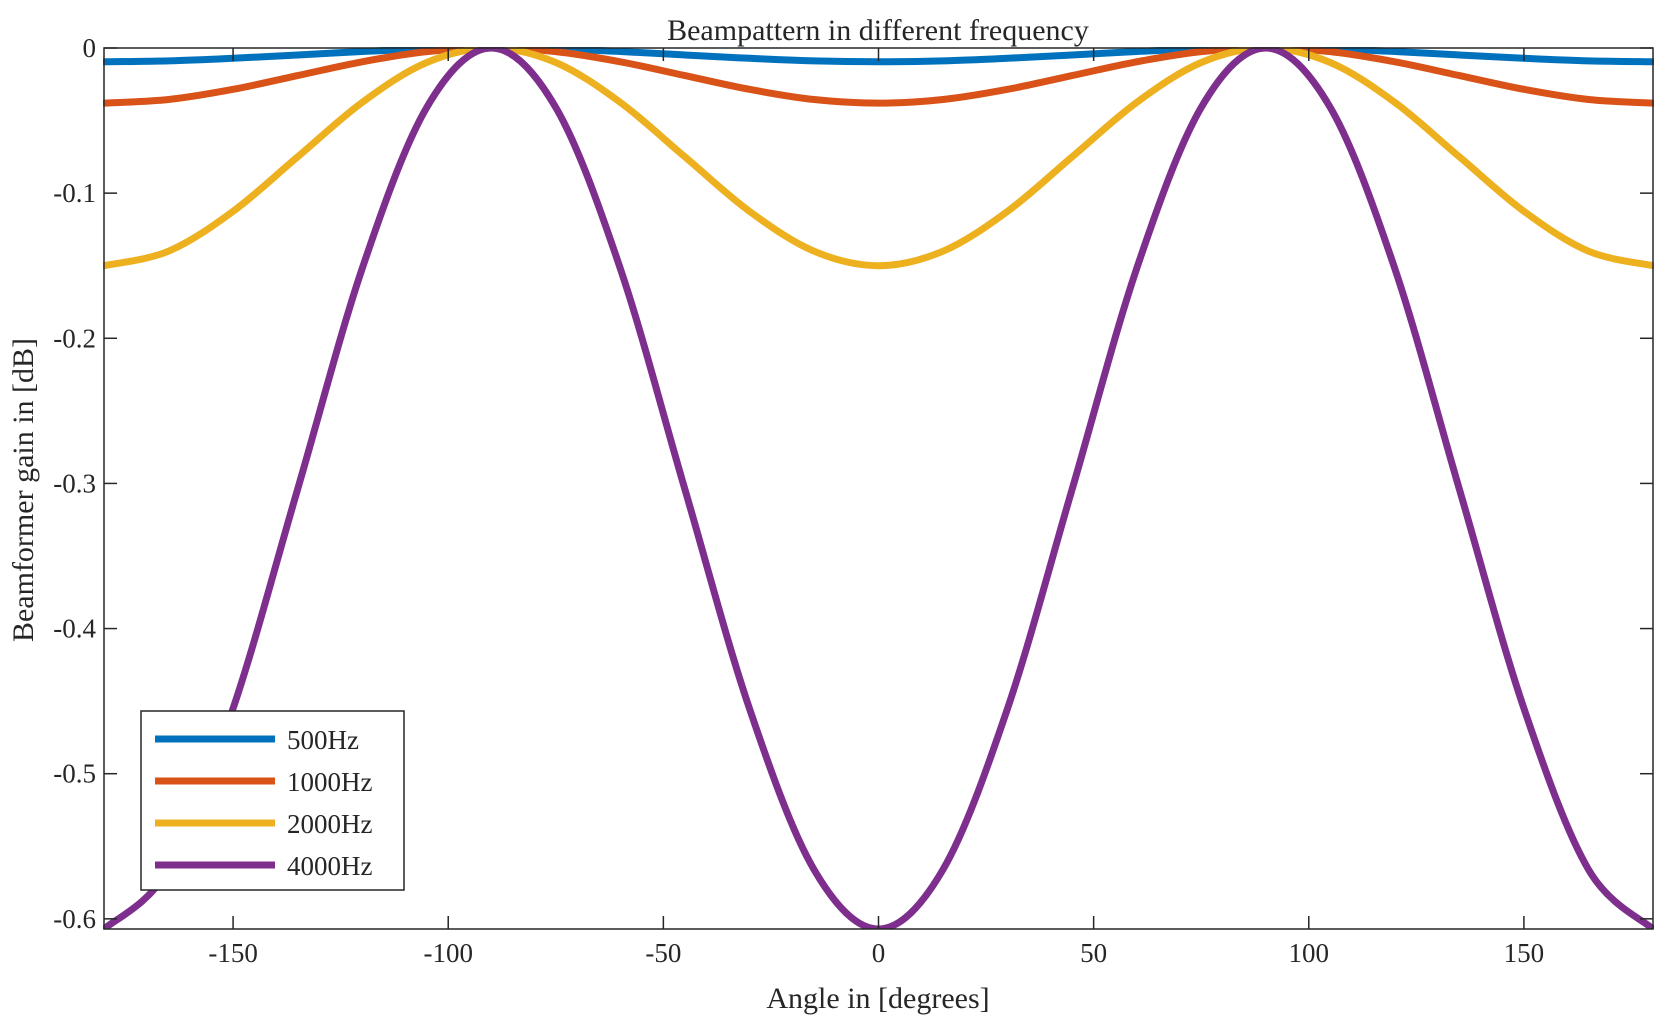 Image resolution: width=1654 pixels, height=1016 pixels. I want to click on x-tick-label: 0, so click(879, 953).